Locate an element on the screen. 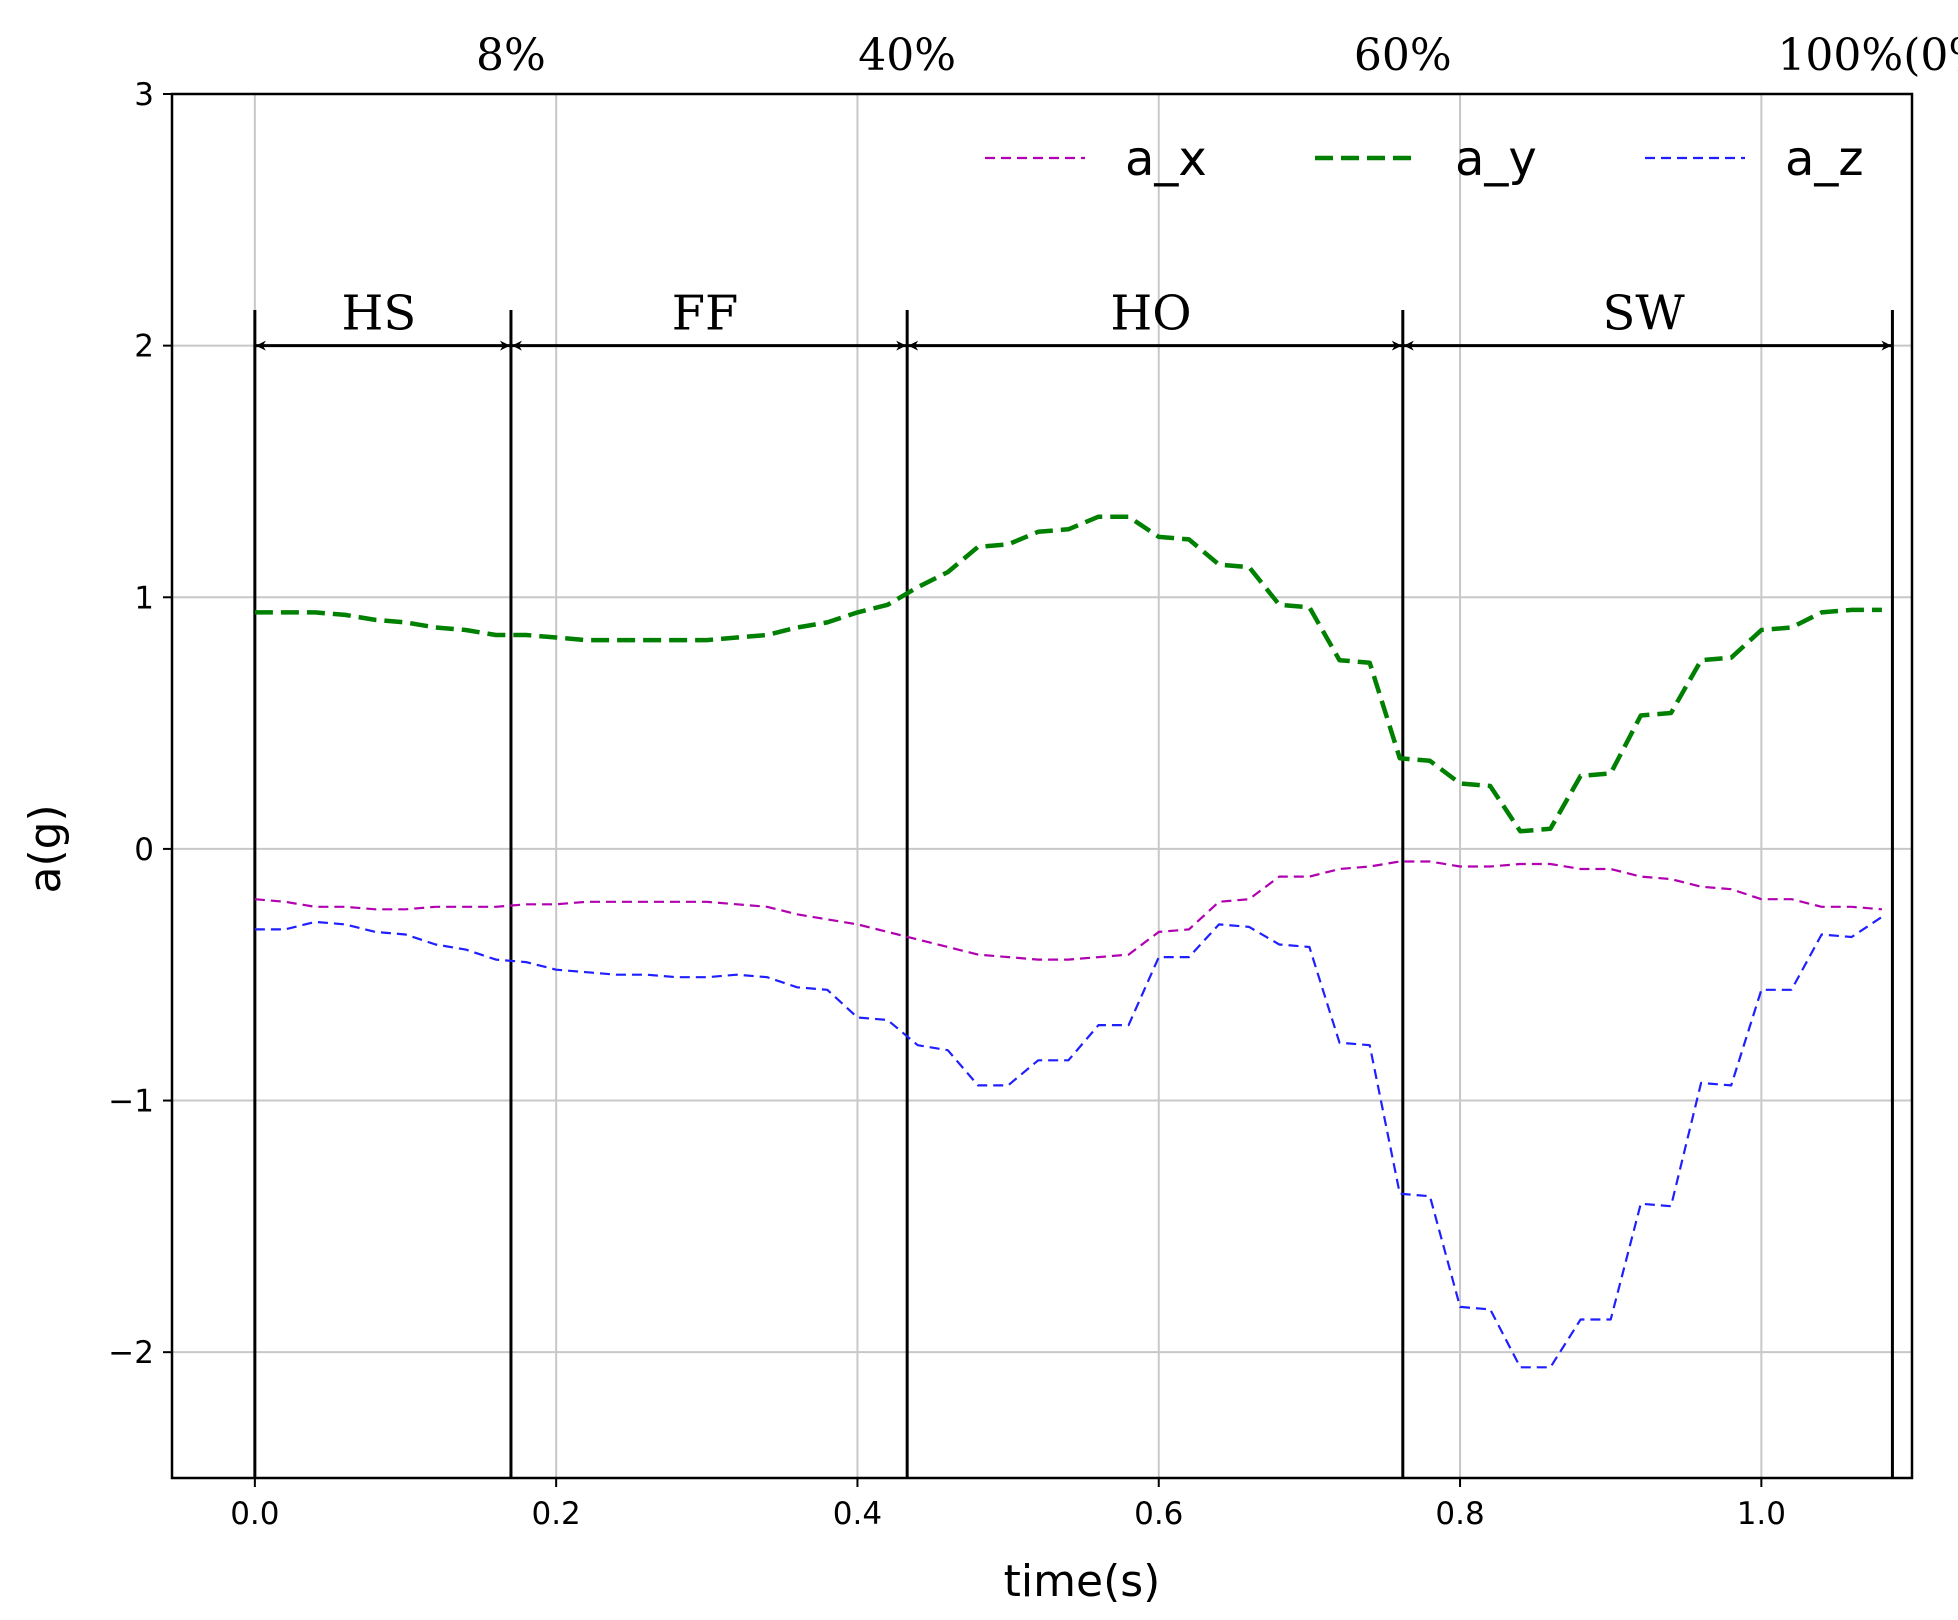 This screenshot has width=1958, height=1620. legend-label-a-y: a_y is located at coordinates (1496, 159).